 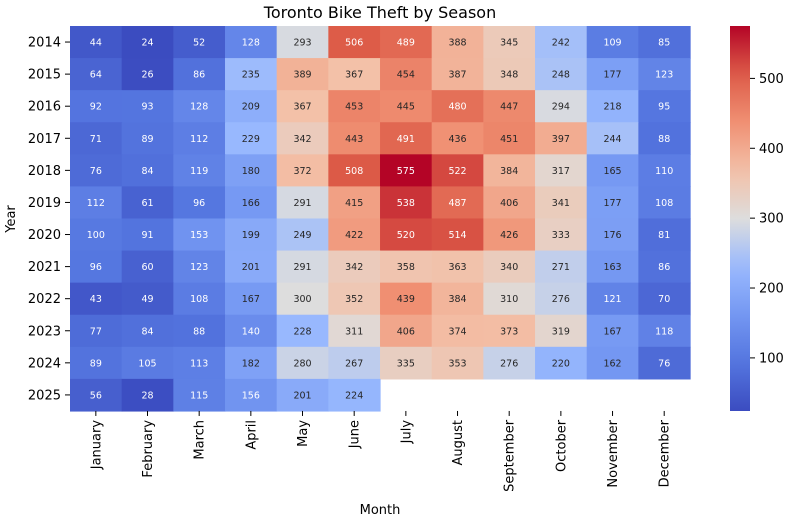 What do you see at coordinates (665, 453) in the screenshot?
I see `x-tick-label: December` at bounding box center [665, 453].